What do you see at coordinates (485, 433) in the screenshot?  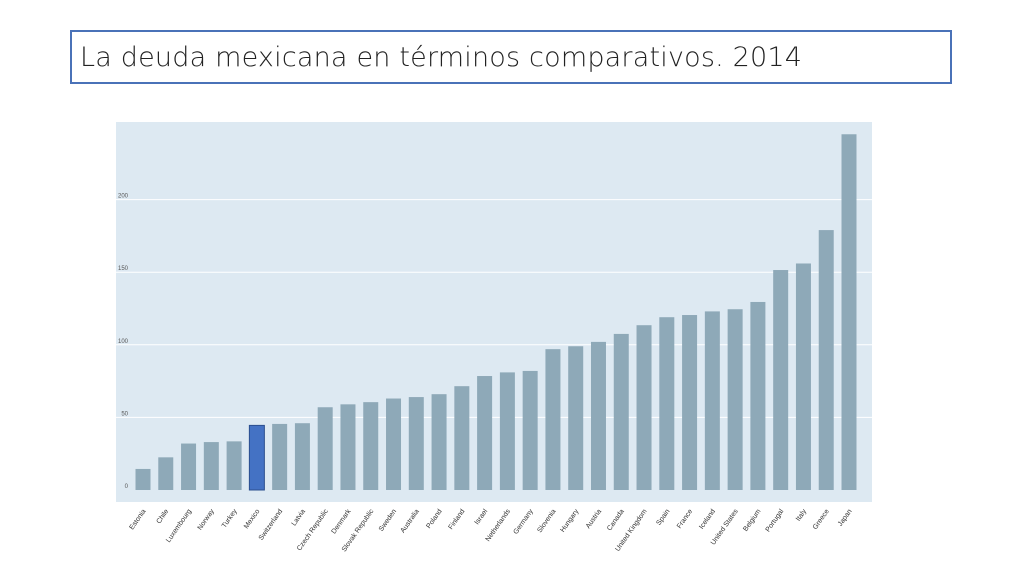 I see `bar-israel` at bounding box center [485, 433].